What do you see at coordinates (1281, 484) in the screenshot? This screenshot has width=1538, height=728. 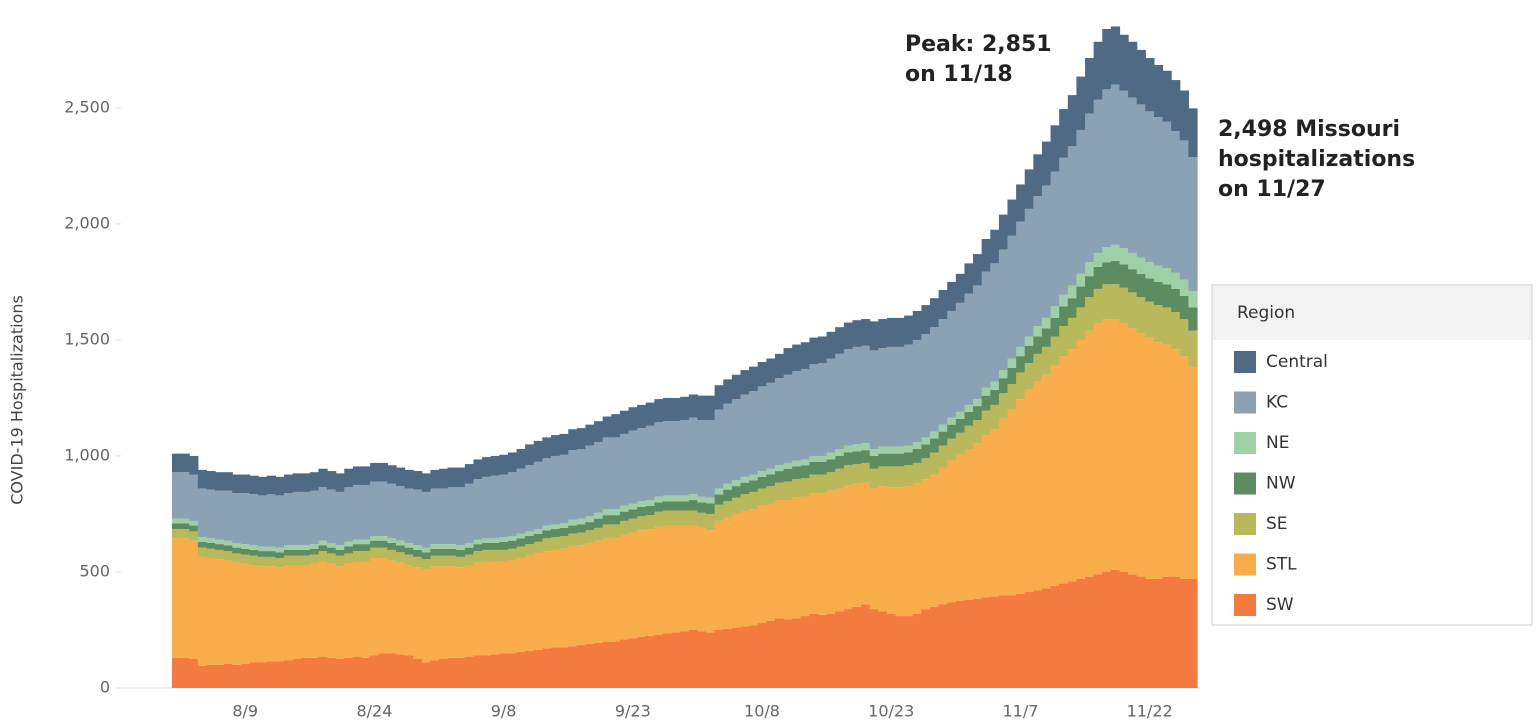 I see `legend-label: NW` at bounding box center [1281, 484].